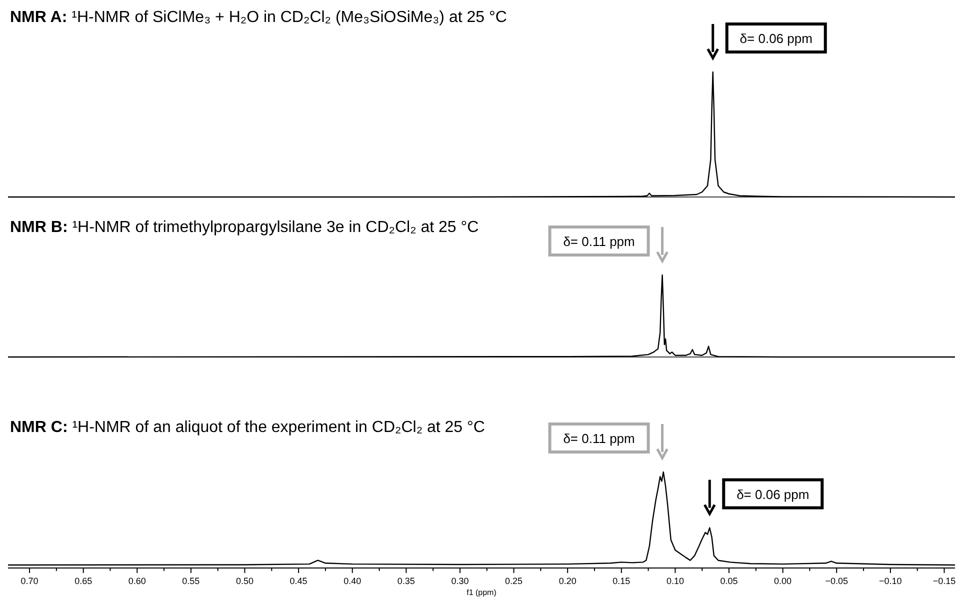 The image size is (959, 599). What do you see at coordinates (675, 581) in the screenshot?
I see `x-tick-label: 0.10` at bounding box center [675, 581].